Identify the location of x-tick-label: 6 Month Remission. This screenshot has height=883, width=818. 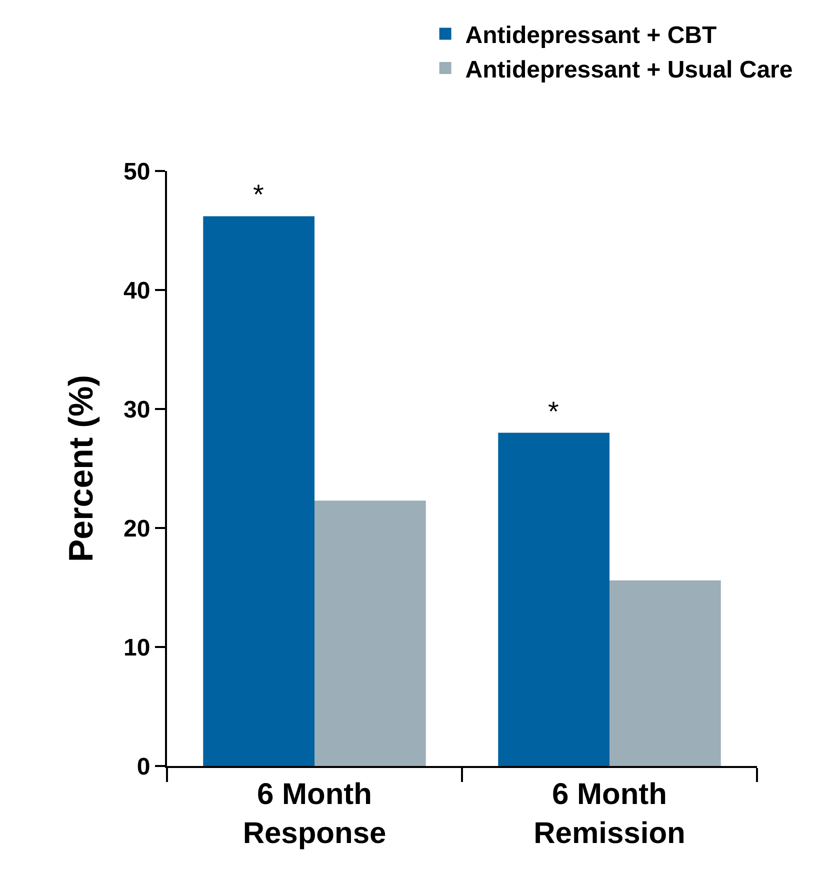
(610, 814).